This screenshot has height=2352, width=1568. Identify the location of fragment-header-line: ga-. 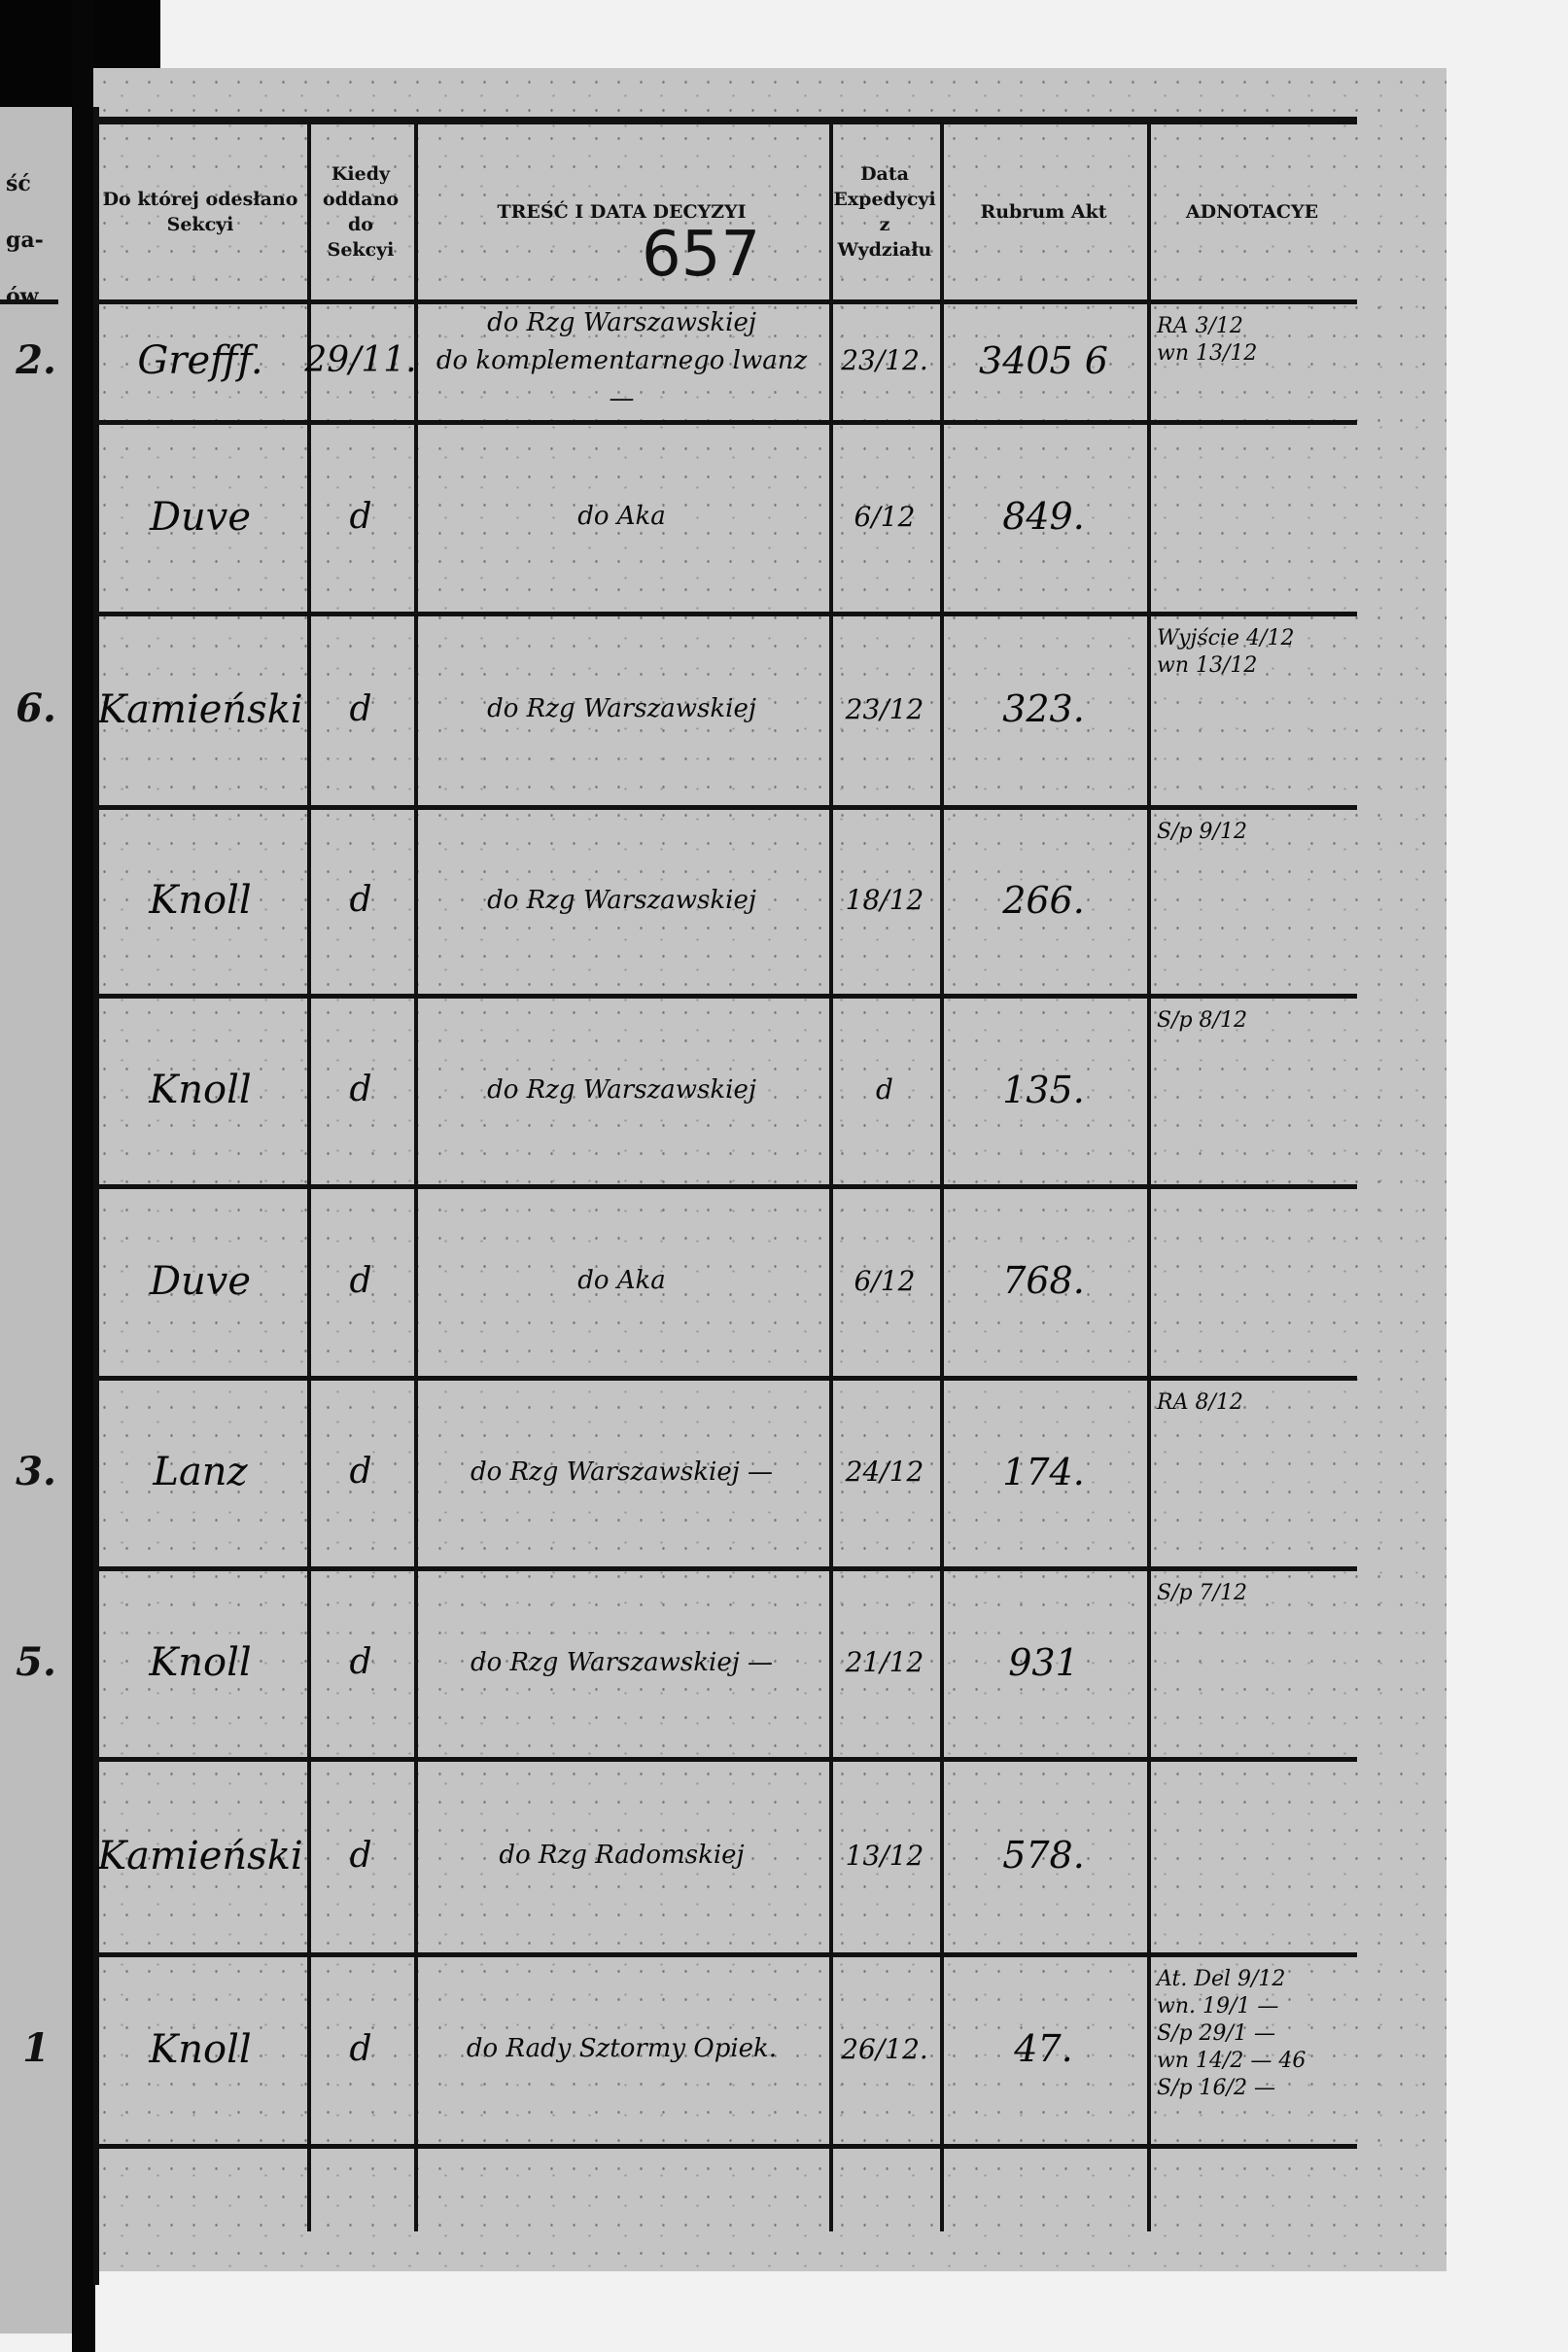
(25, 240).